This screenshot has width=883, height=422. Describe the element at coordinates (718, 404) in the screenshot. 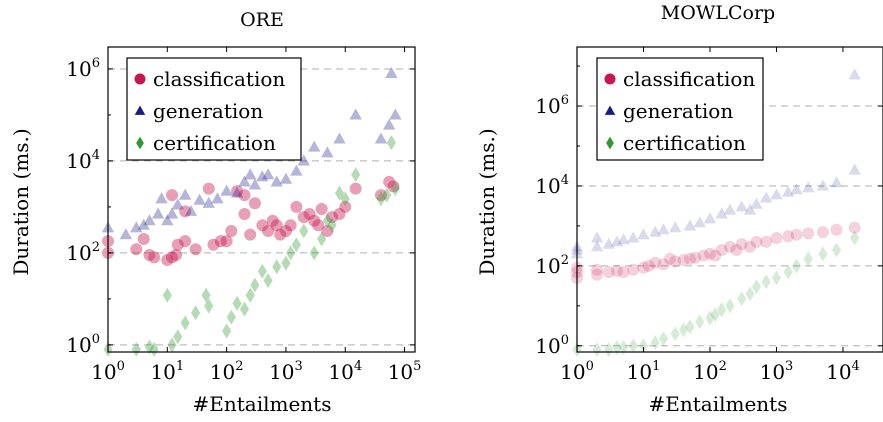

I see `mowlcorp-x-axis-title: #Entailments` at that location.